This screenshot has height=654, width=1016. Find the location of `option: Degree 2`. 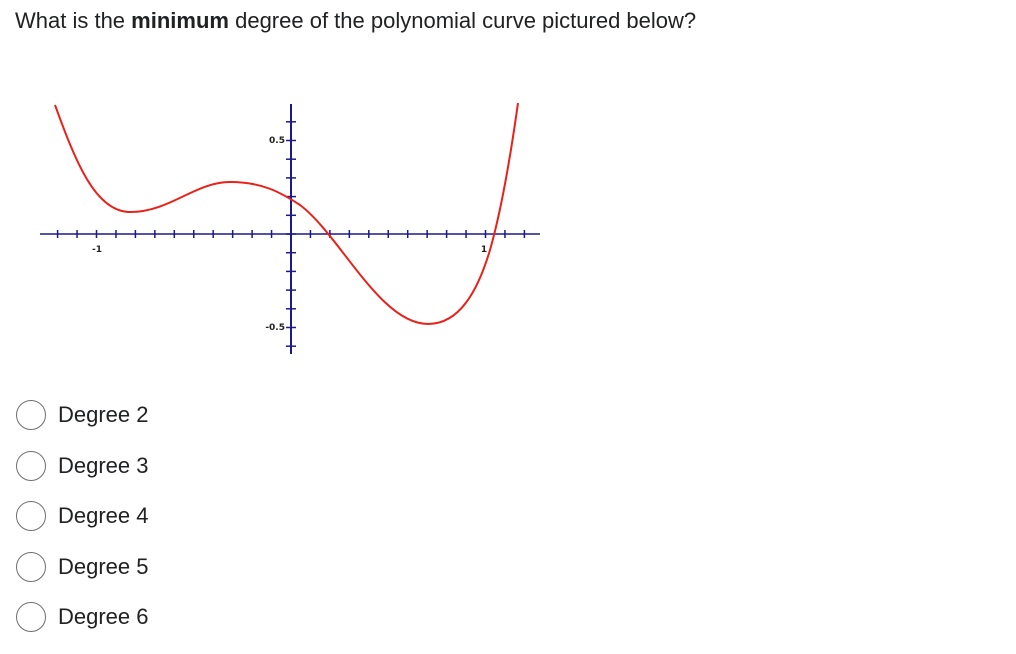

option: Degree 2 is located at coordinates (82, 415).